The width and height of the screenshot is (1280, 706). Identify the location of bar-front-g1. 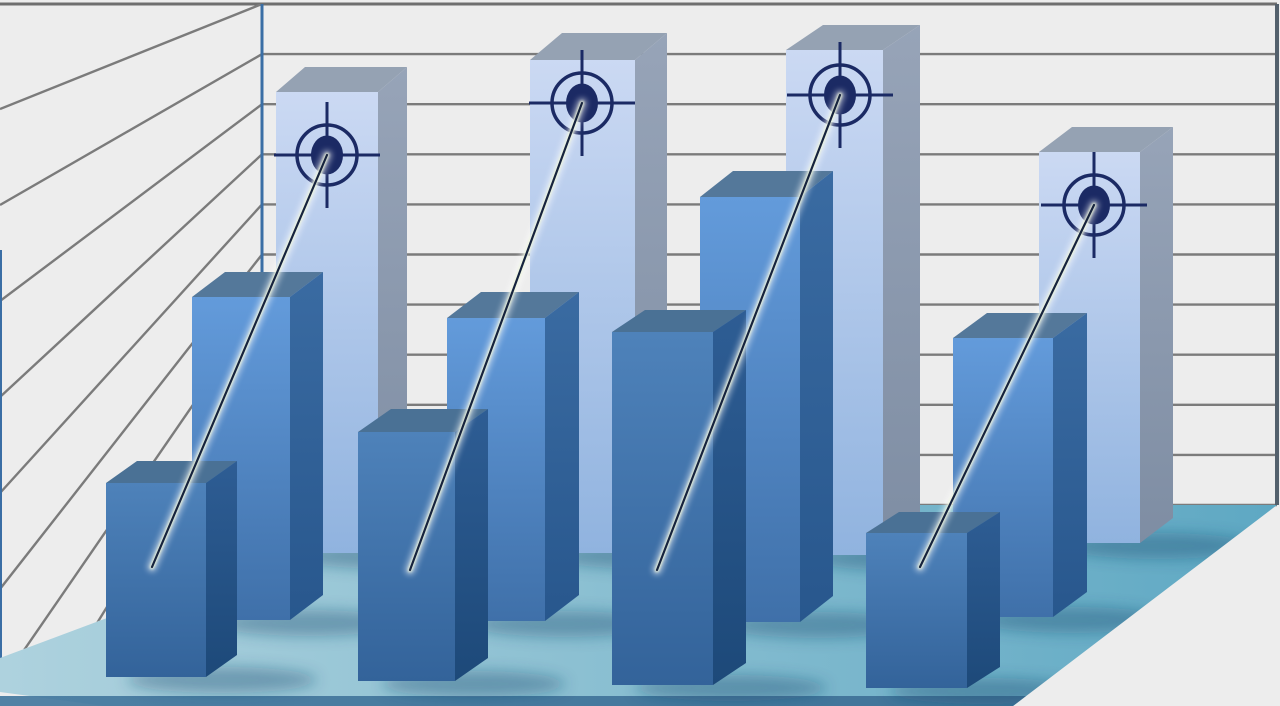
(171, 569).